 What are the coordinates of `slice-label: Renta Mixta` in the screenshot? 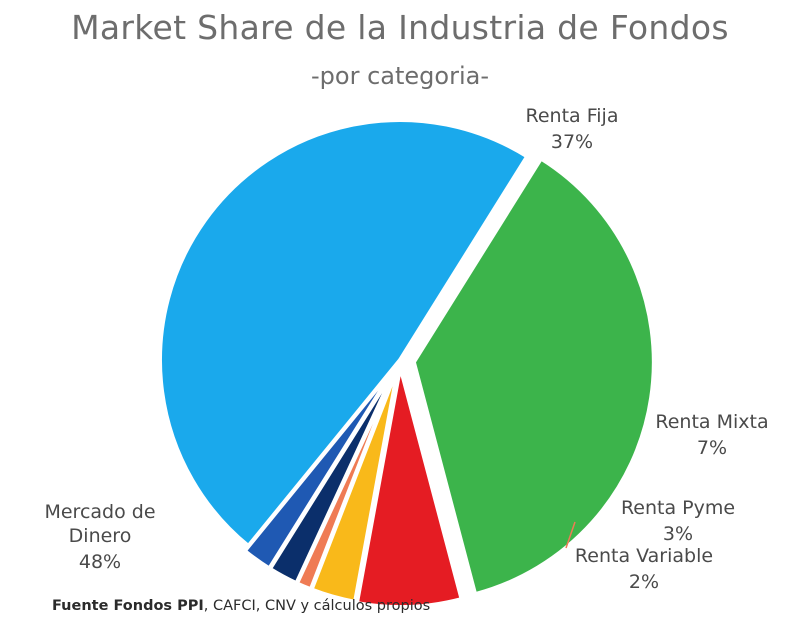 It's located at (711, 422).